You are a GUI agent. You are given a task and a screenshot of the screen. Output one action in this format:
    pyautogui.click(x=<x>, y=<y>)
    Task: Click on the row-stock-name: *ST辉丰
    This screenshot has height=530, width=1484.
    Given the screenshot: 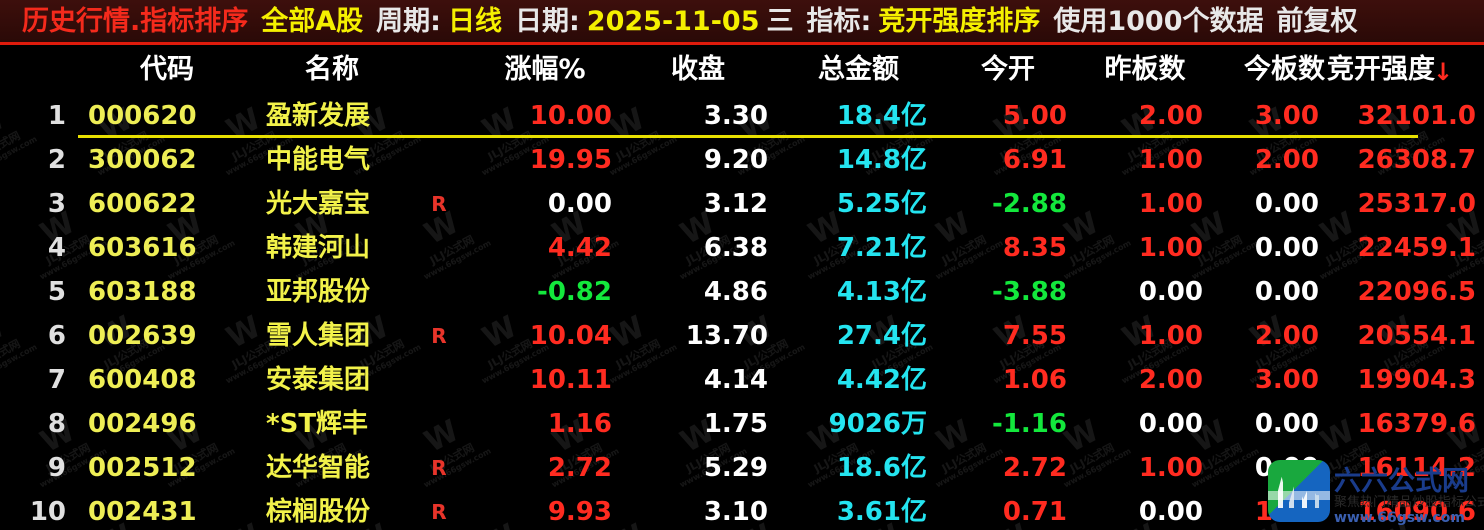 What is the action you would take?
    pyautogui.click(x=317, y=424)
    